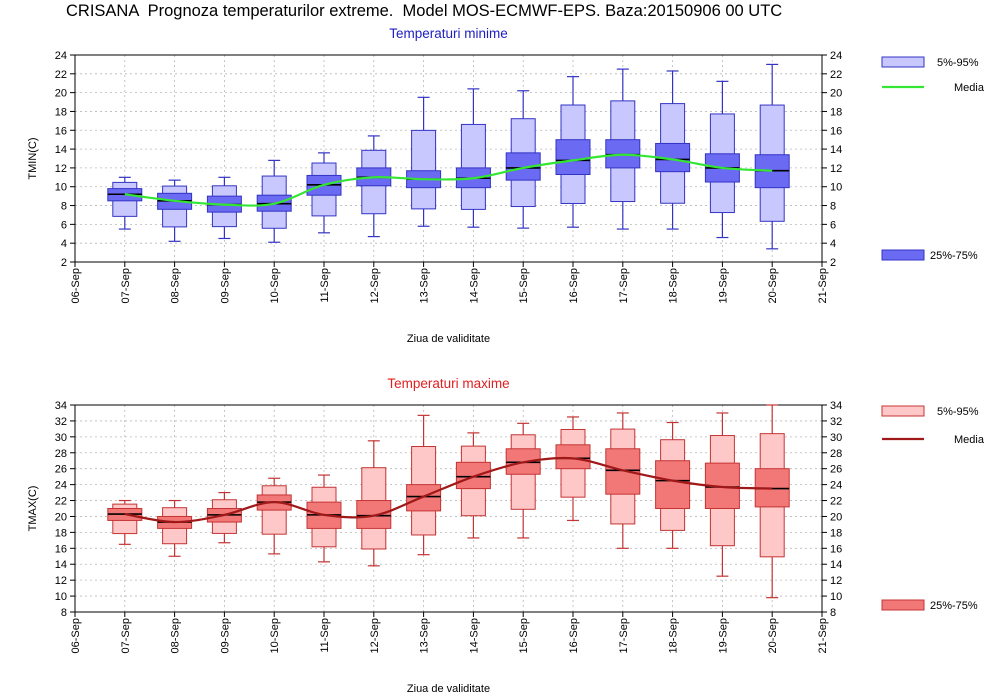  What do you see at coordinates (836, 406) in the screenshot?
I see `y-tick-label-right: 34` at bounding box center [836, 406].